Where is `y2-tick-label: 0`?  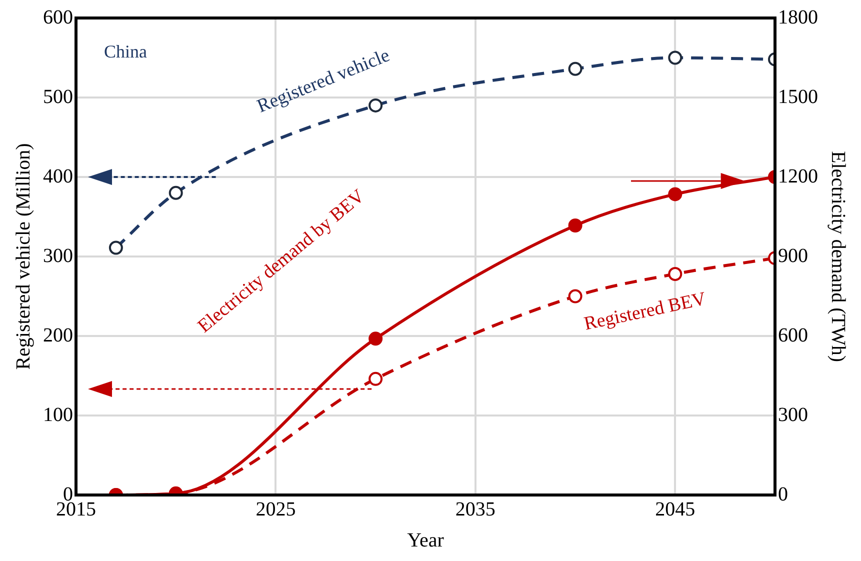 y2-tick-label: 0 is located at coordinates (783, 494).